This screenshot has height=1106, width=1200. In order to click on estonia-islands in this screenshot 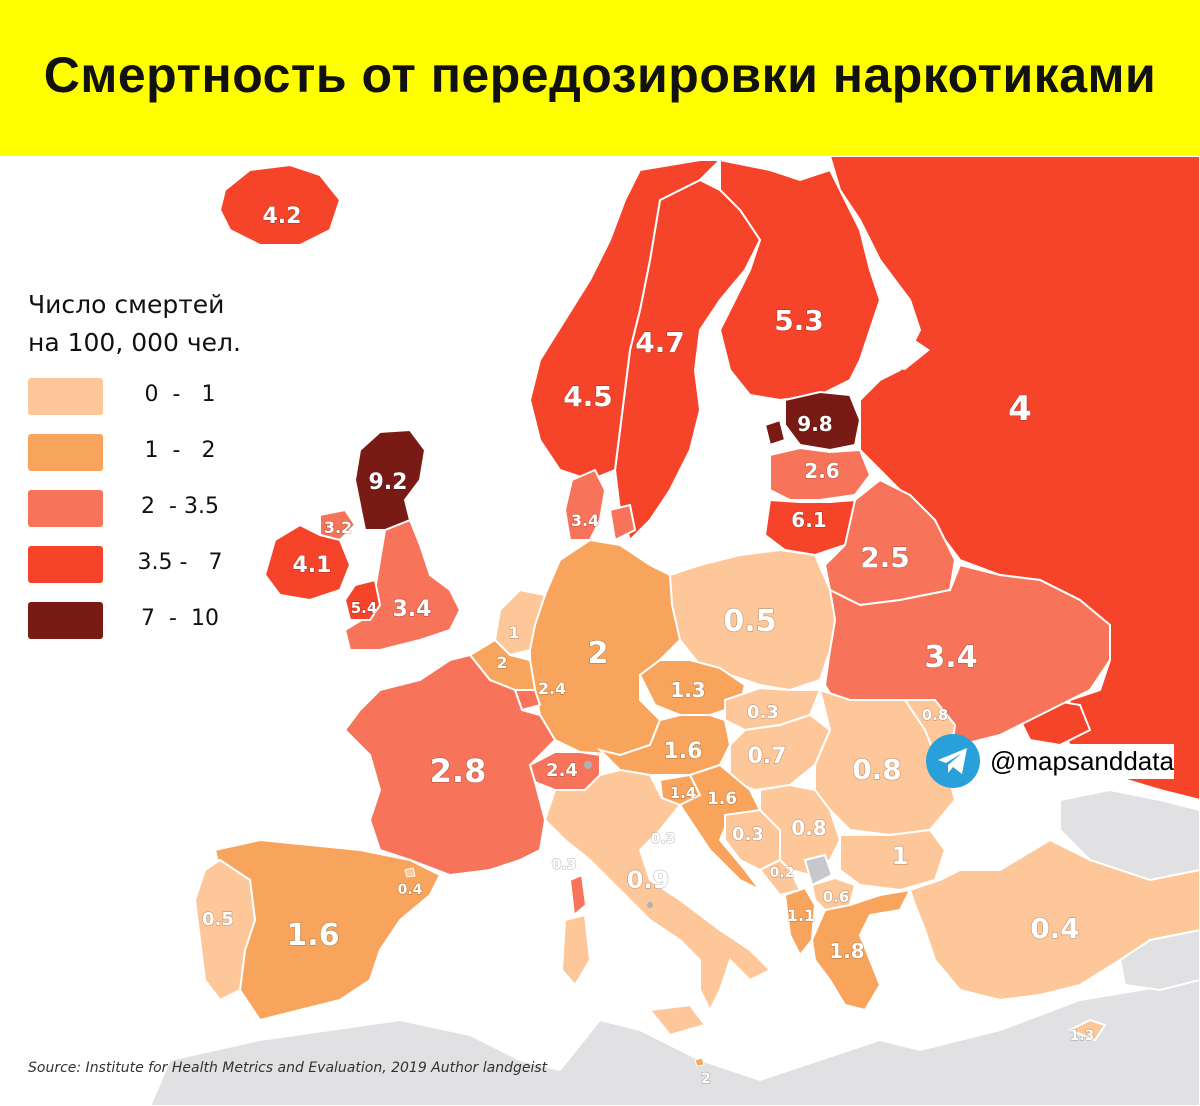, I will do `click(775, 432)`.